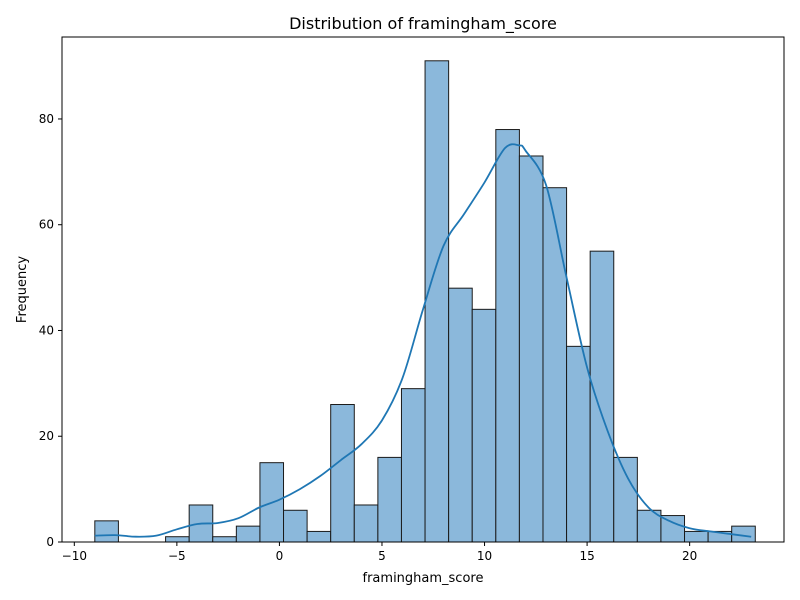  Describe the element at coordinates (586, 556) in the screenshot. I see `x-tick-label: 15` at that location.